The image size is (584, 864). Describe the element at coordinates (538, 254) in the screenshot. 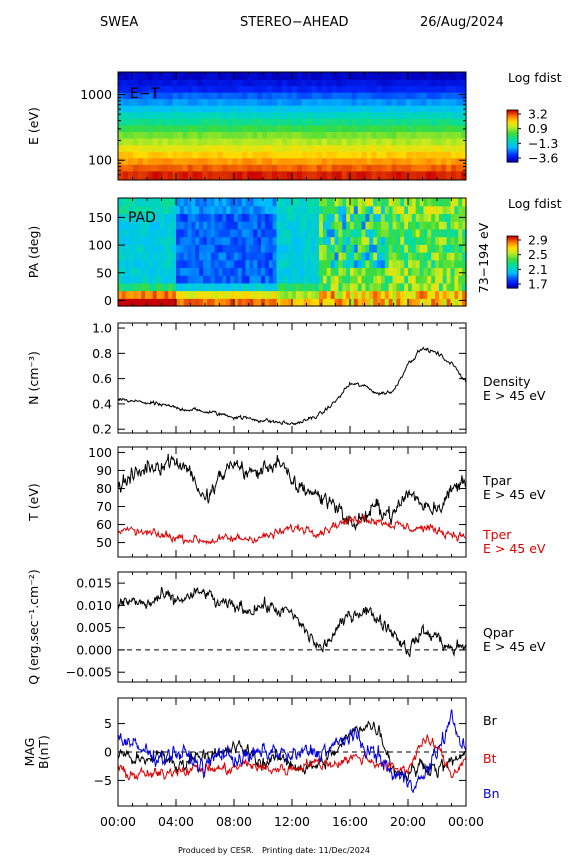

I see `pad-colorbar-tick-1: 2.5` at that location.